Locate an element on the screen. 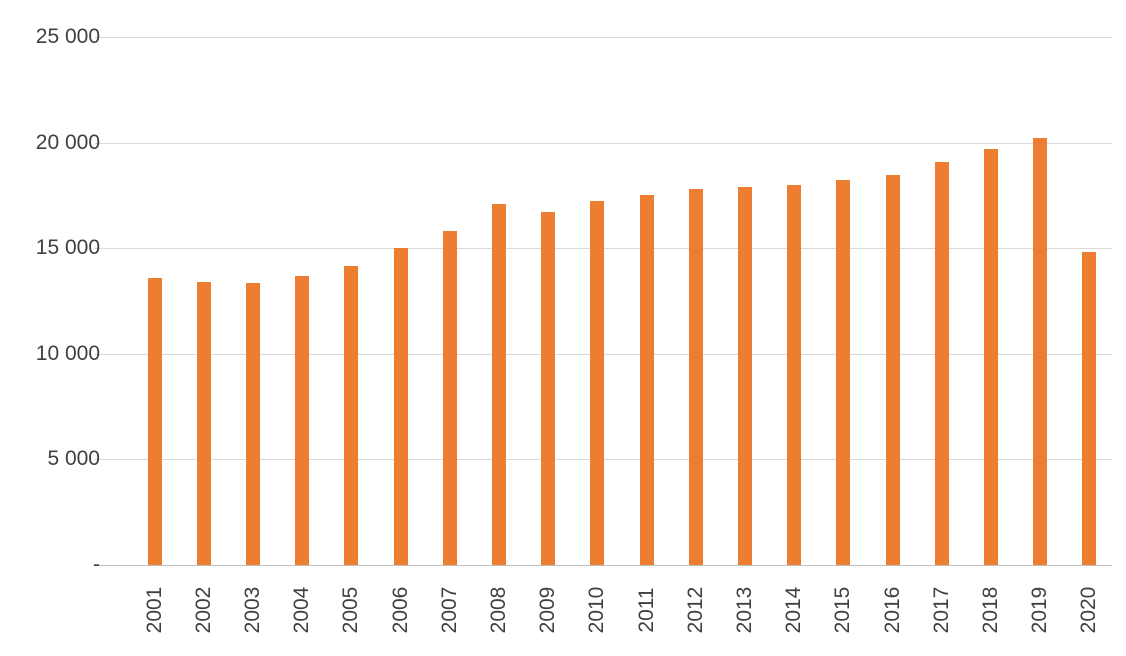 Image resolution: width=1126 pixels, height=656 pixels. bar-2006 is located at coordinates (400, 406).